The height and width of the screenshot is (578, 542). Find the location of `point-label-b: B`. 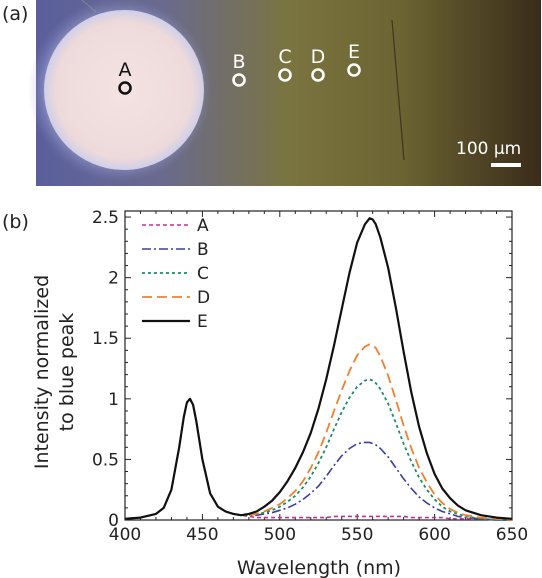

point-label-b: B is located at coordinates (238, 62).